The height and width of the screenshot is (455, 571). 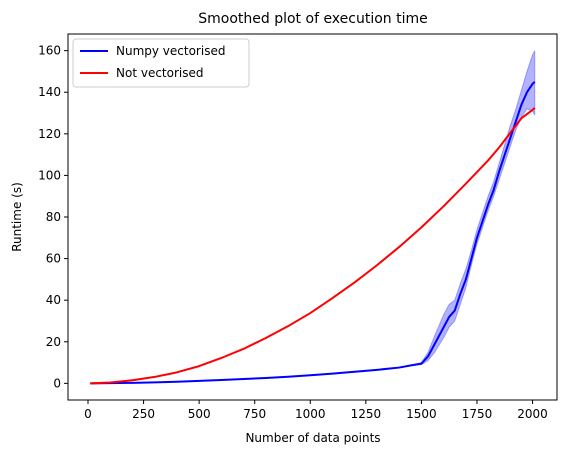 I want to click on x-tick-label: 250, so click(x=143, y=414).